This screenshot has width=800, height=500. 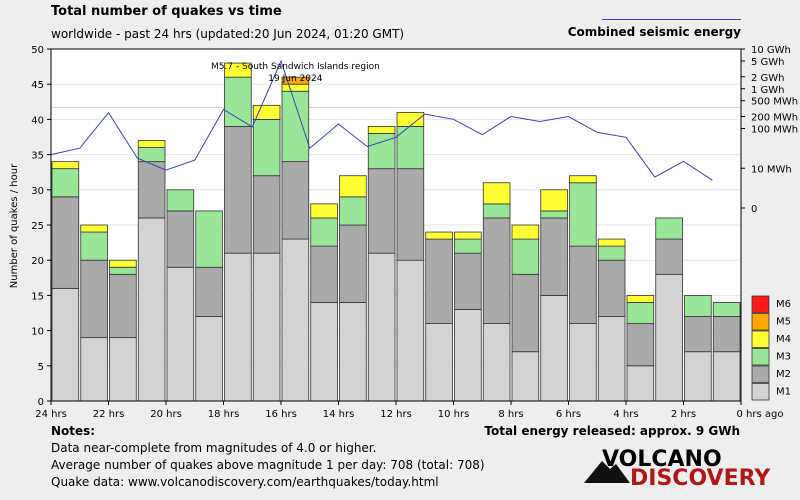 I want to click on legend-swatch-m2, so click(x=760, y=374).